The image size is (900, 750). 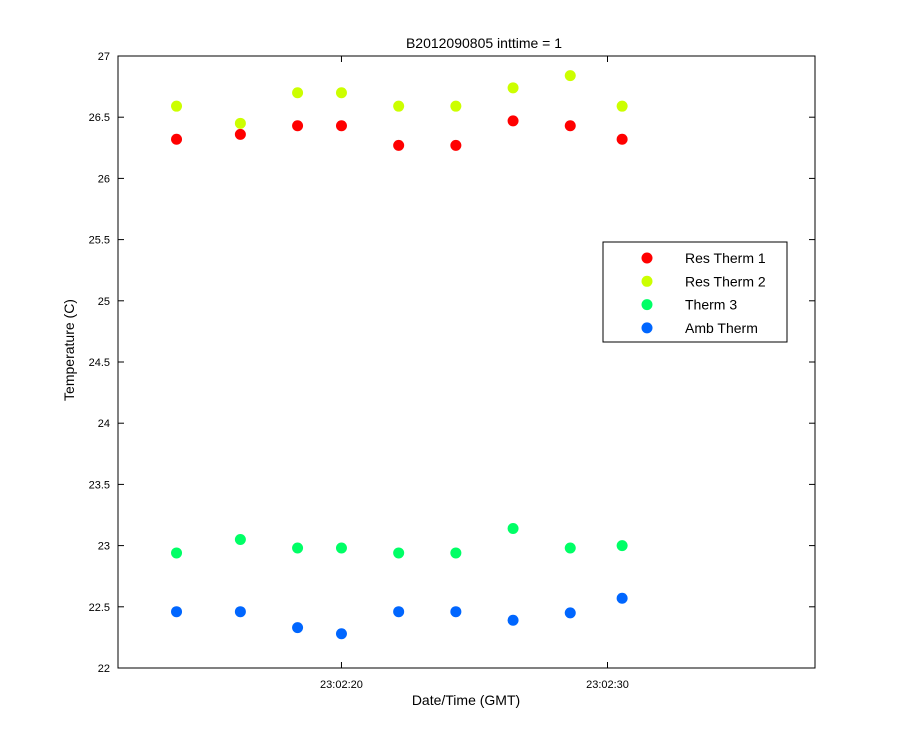 I want to click on legend: Res Therm 1 Res Therm 2 Therm 3 Amb Therm, so click(x=695, y=292).